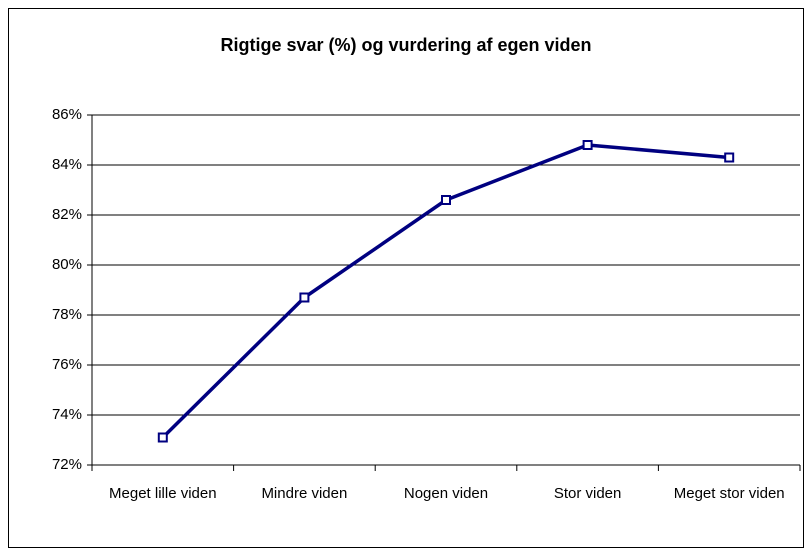 The image size is (812, 556). I want to click on y-tick-label: 72%, so click(67, 464).